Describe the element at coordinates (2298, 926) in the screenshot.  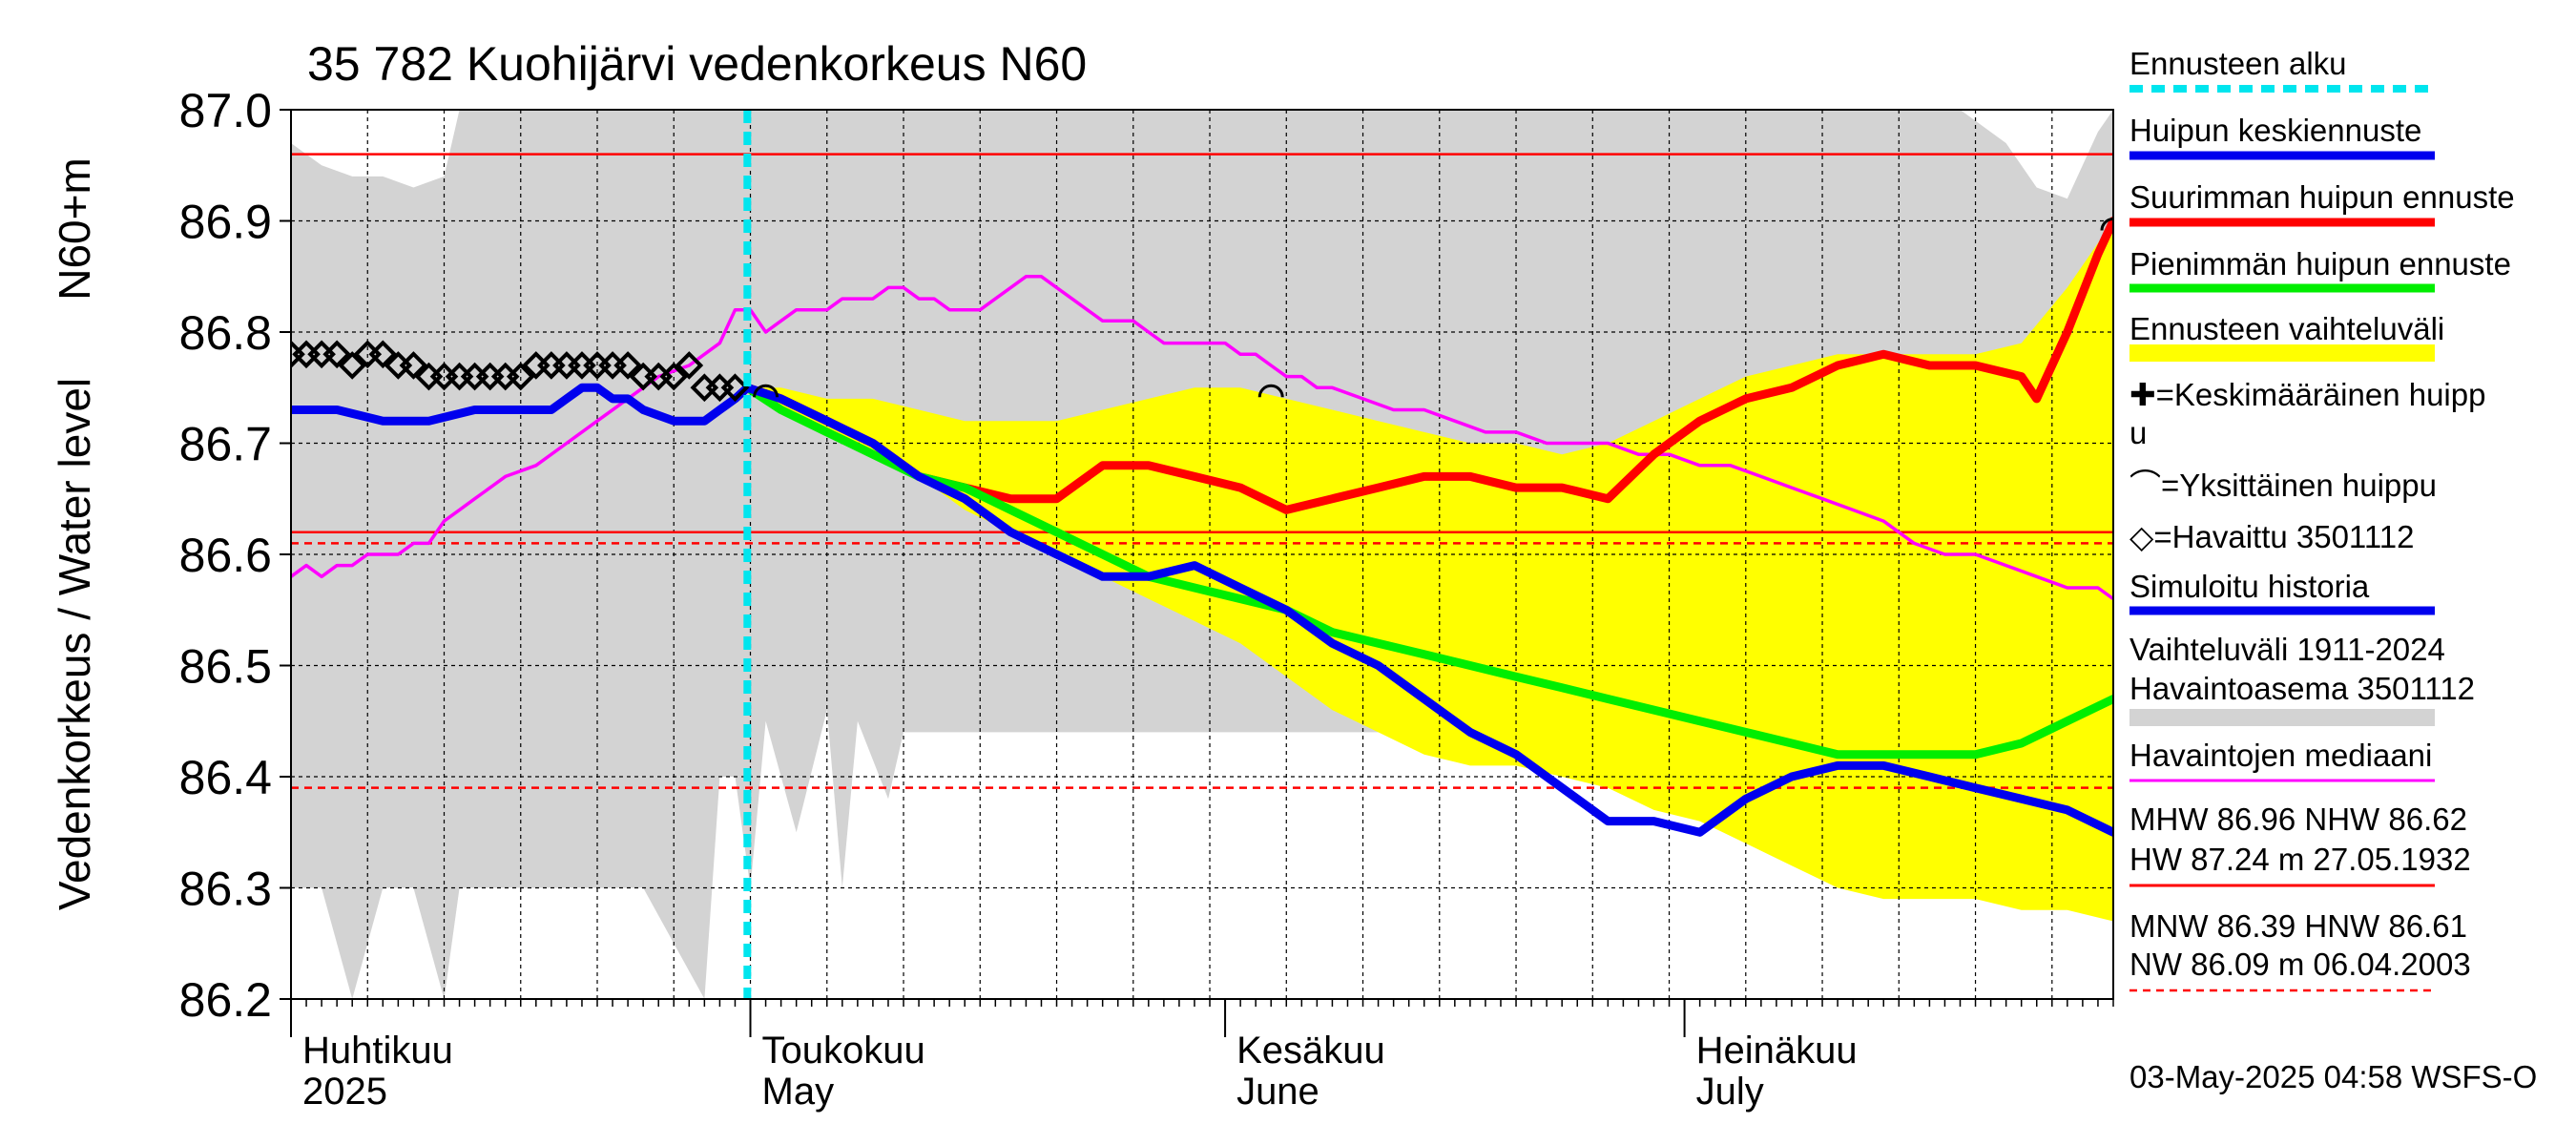
I see `legend-label: MNW 86.39 HNW 86.61` at that location.